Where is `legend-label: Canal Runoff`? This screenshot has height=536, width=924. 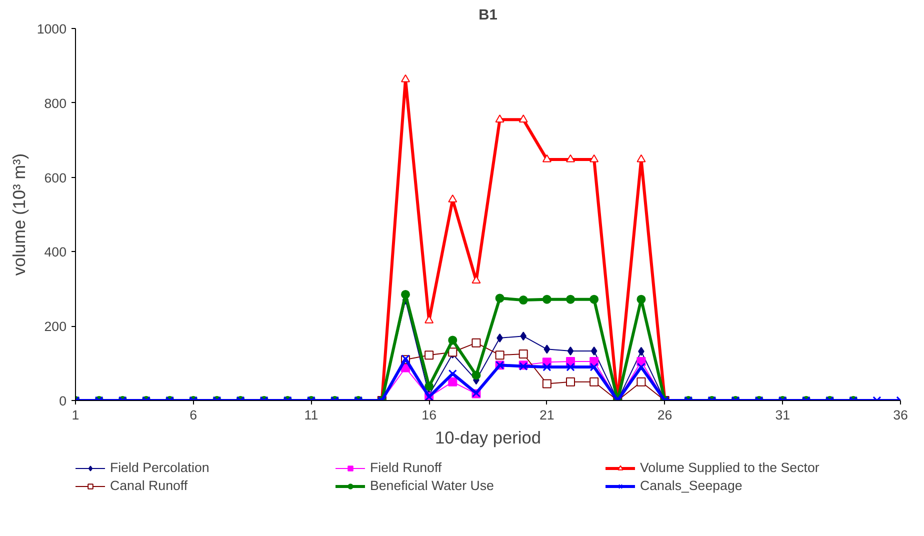
legend-label: Canal Runoff is located at coordinates (149, 485).